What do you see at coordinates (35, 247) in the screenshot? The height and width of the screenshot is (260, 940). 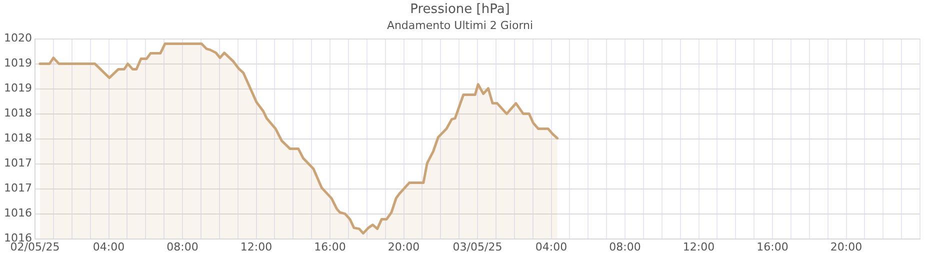 I see `x-tick-label: 02/05/25` at bounding box center [35, 247].